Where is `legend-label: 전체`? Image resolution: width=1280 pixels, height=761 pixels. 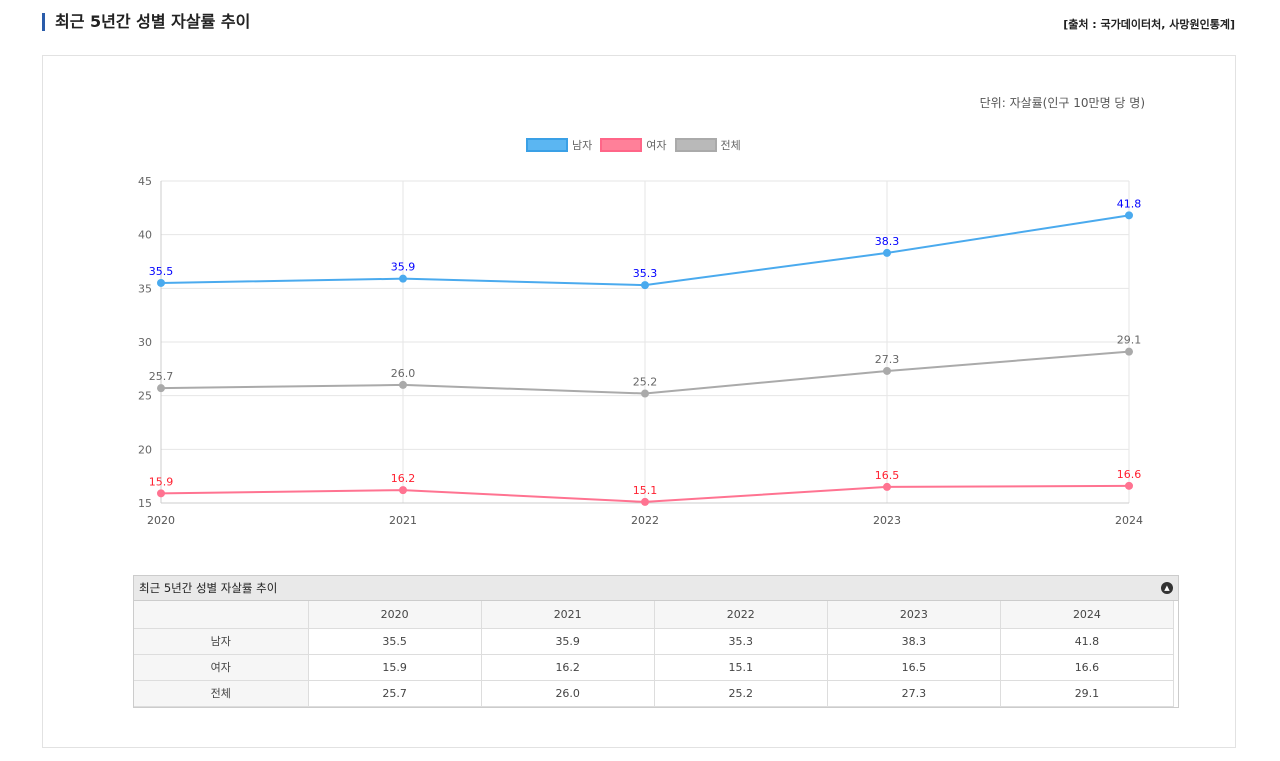
legend-label: 전체 is located at coordinates (730, 145).